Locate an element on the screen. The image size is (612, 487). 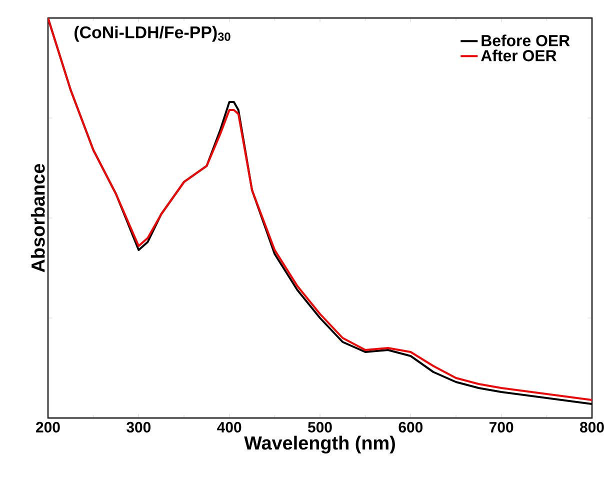
x-tick-label: 700 is located at coordinates (502, 427).